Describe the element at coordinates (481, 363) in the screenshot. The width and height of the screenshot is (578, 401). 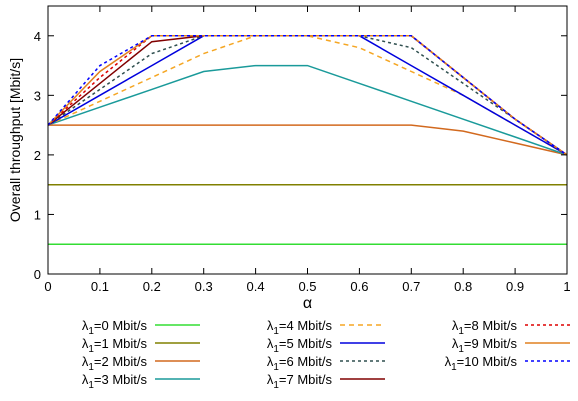
I see `legend-label-10: λ1=10 Mbit/s` at that location.